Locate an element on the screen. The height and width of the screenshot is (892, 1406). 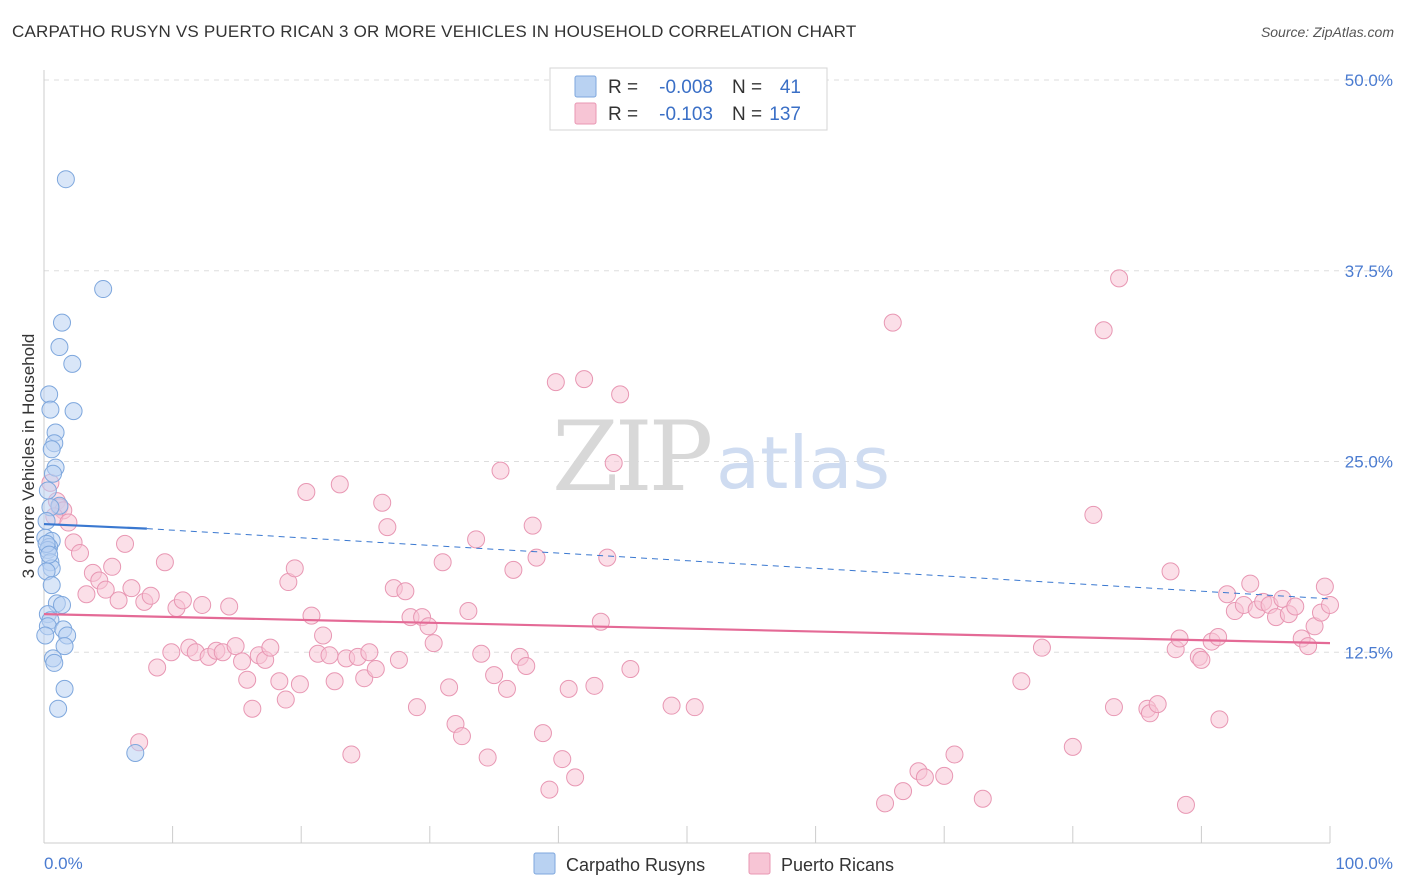
bottom-legend-swatch-blue is located at coordinates (544, 863).